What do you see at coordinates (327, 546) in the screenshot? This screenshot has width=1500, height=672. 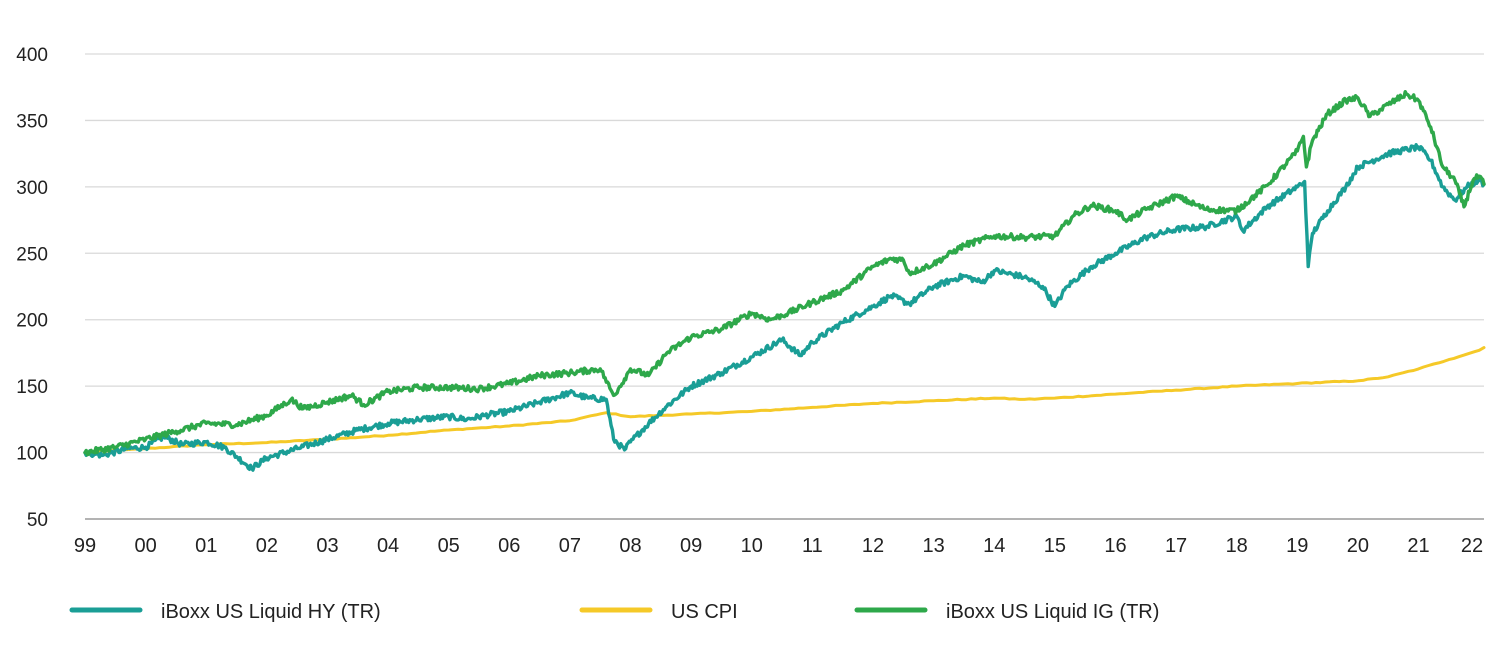 I see `x-tick-label-03: 03` at bounding box center [327, 546].